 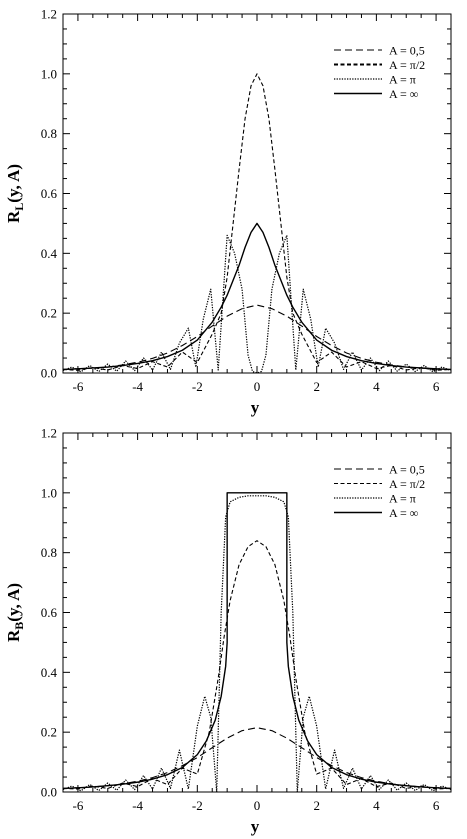 I want to click on y-axis-label: RB(y, A), so click(x=15, y=612).